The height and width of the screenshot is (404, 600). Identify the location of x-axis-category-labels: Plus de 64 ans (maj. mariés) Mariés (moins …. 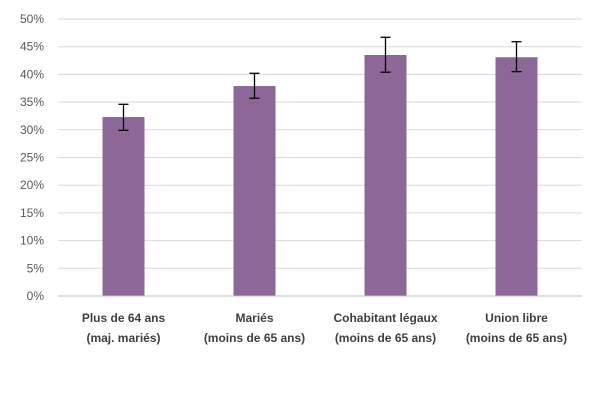
(324, 328).